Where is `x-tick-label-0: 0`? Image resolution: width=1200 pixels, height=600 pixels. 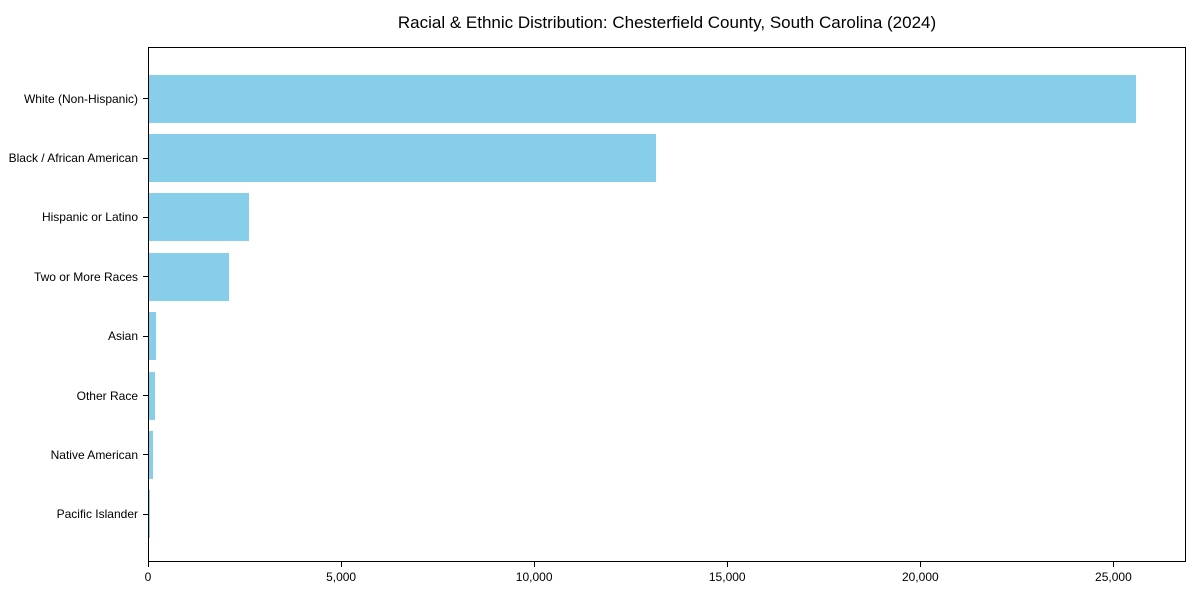
x-tick-label-0: 0 is located at coordinates (148, 577).